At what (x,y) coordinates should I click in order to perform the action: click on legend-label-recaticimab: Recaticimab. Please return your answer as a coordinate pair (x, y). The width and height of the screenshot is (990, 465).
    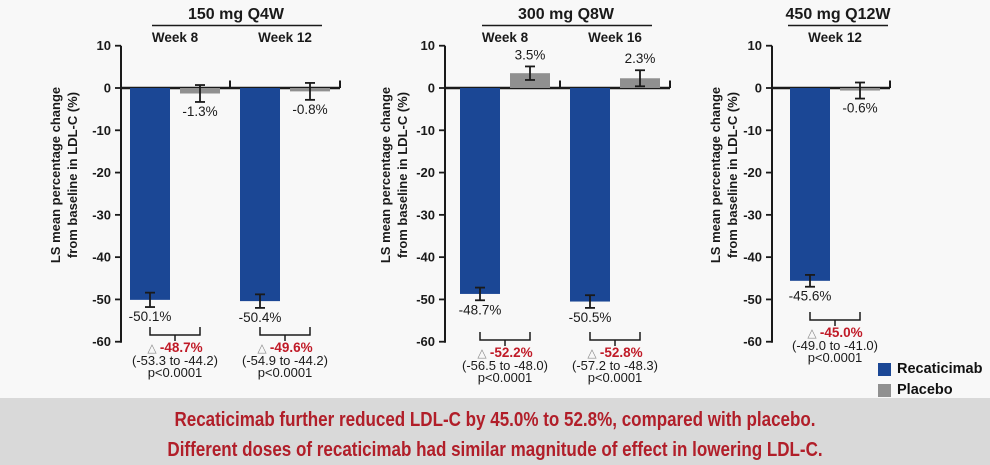
    Looking at the image, I should click on (940, 369).